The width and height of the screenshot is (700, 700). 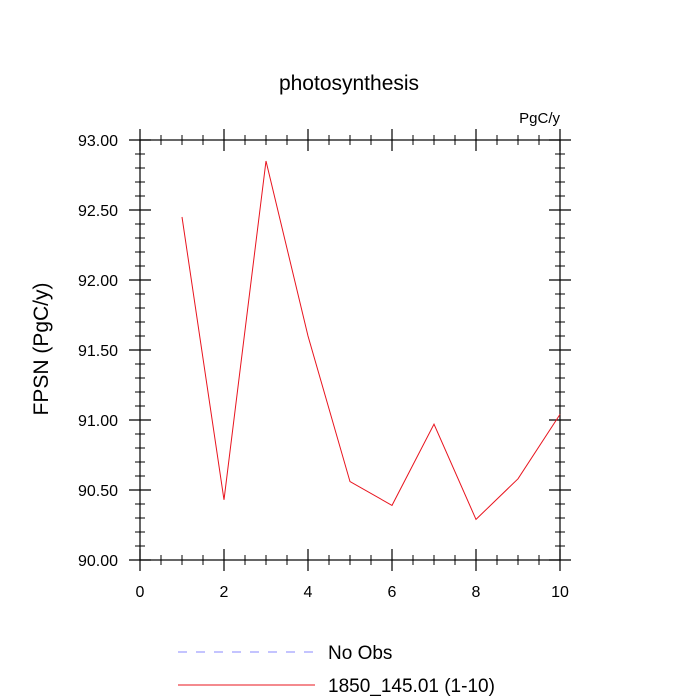 I want to click on units-label: PgC/y, so click(x=539, y=118).